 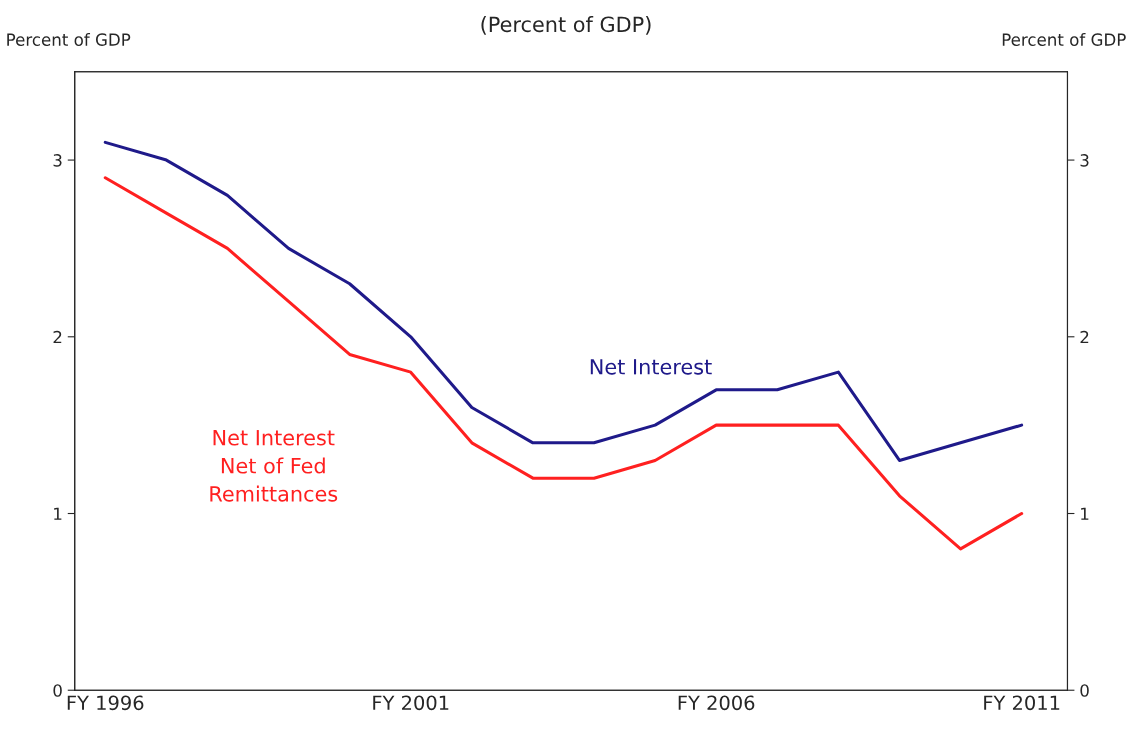 I want to click on y-tick-label: 0, so click(x=57, y=690).